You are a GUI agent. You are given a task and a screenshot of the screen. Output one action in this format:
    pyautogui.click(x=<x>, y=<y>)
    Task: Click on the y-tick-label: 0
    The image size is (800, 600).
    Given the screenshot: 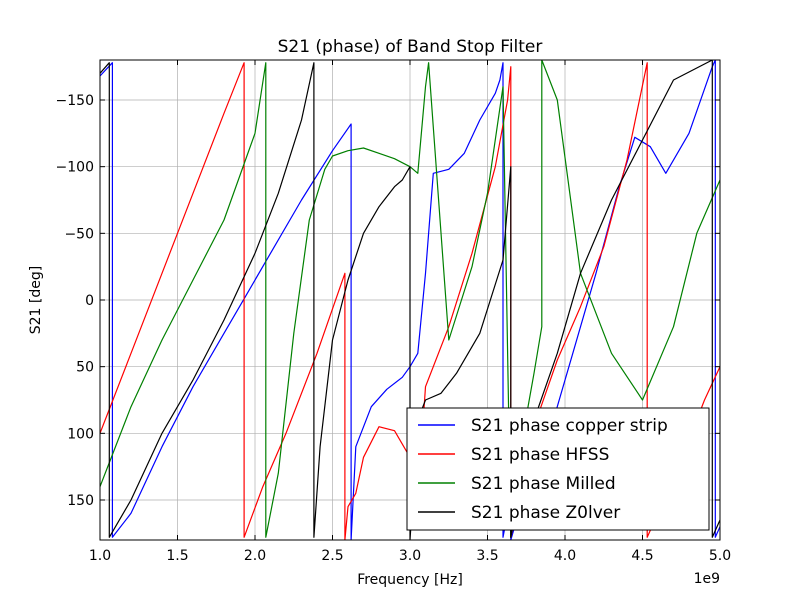 What is the action you would take?
    pyautogui.click(x=89, y=301)
    